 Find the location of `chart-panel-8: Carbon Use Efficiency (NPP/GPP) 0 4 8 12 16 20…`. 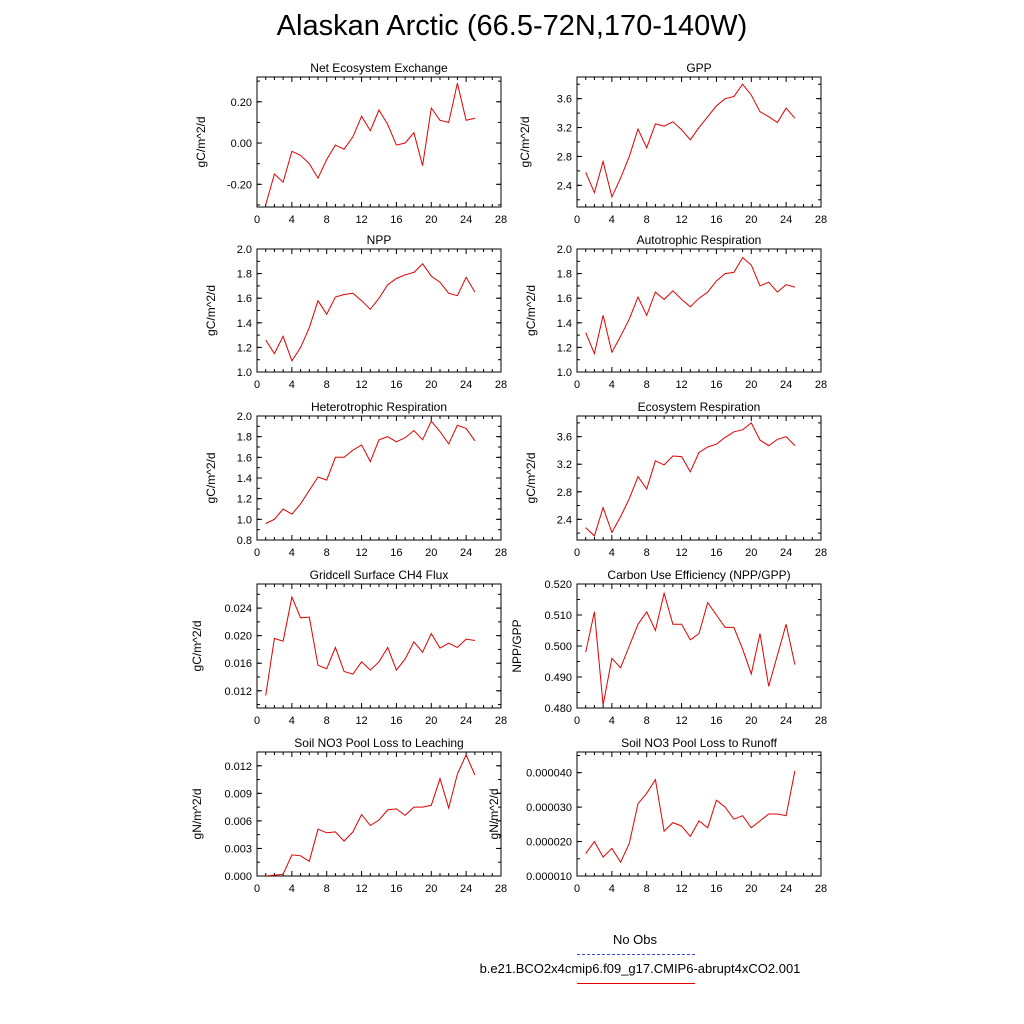

chart-panel-8: Carbon Use Efficiency (NPP/GPP) 0 4 8 12 16 20… is located at coordinates (668, 647).